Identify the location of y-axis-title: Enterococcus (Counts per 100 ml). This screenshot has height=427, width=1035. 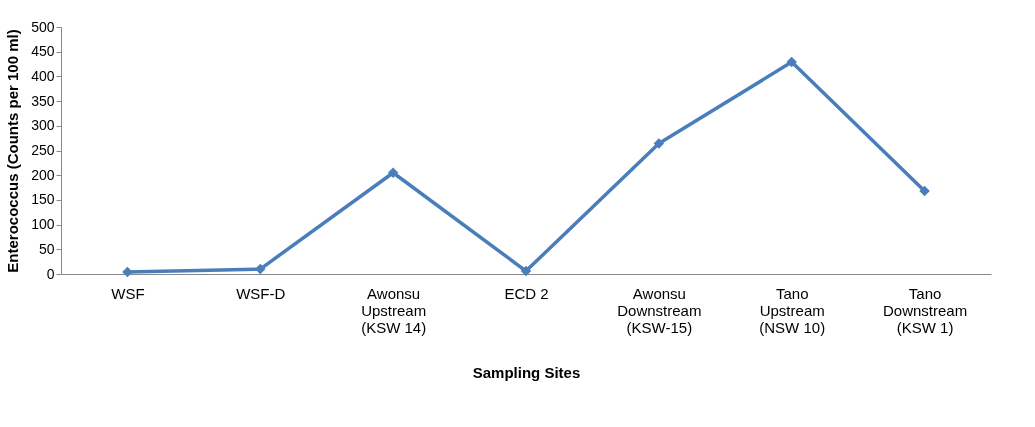
(13, 151).